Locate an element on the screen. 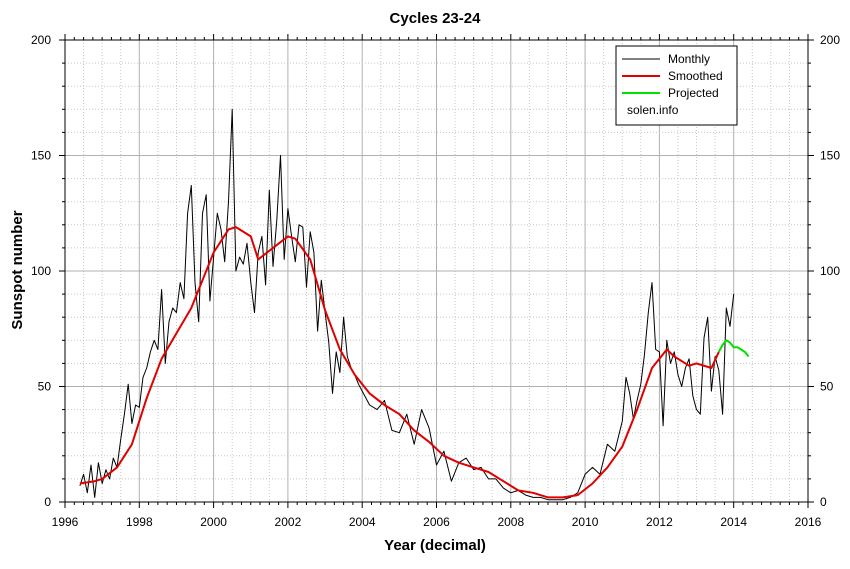 The width and height of the screenshot is (850, 569). y-tick-label-left: 0 is located at coordinates (47, 502).